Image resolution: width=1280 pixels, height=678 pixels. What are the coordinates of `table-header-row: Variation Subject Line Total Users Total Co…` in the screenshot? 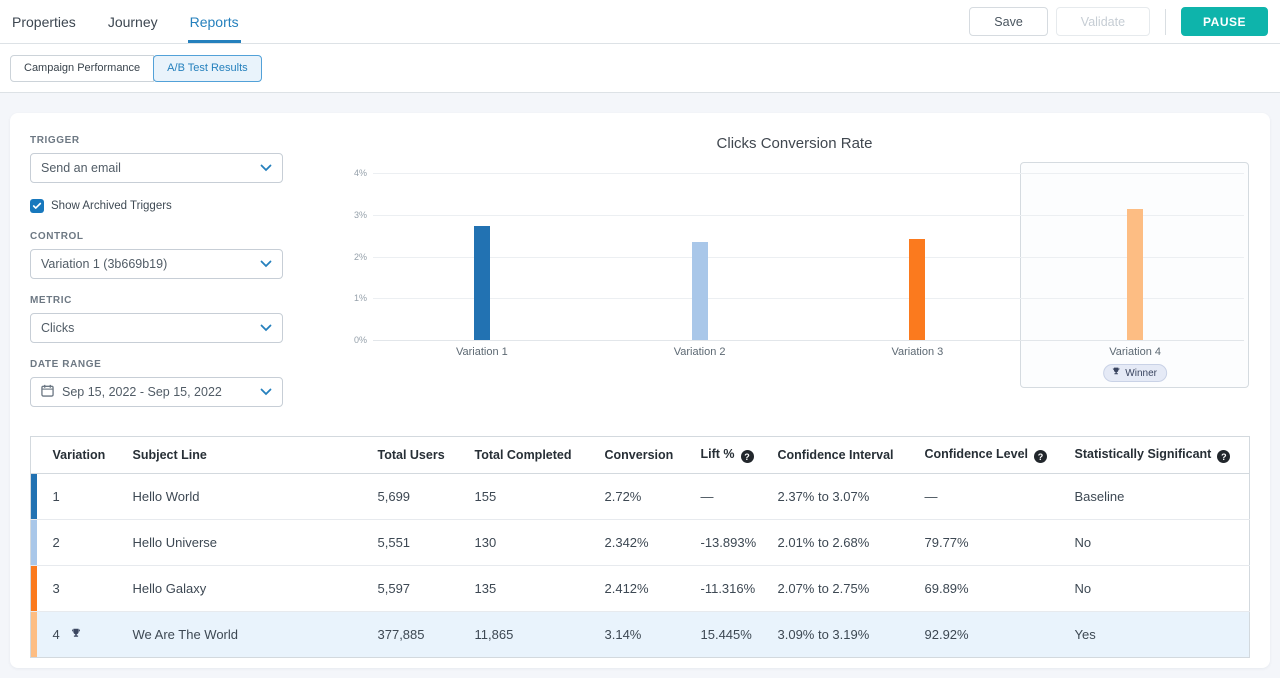 It's located at (640, 455).